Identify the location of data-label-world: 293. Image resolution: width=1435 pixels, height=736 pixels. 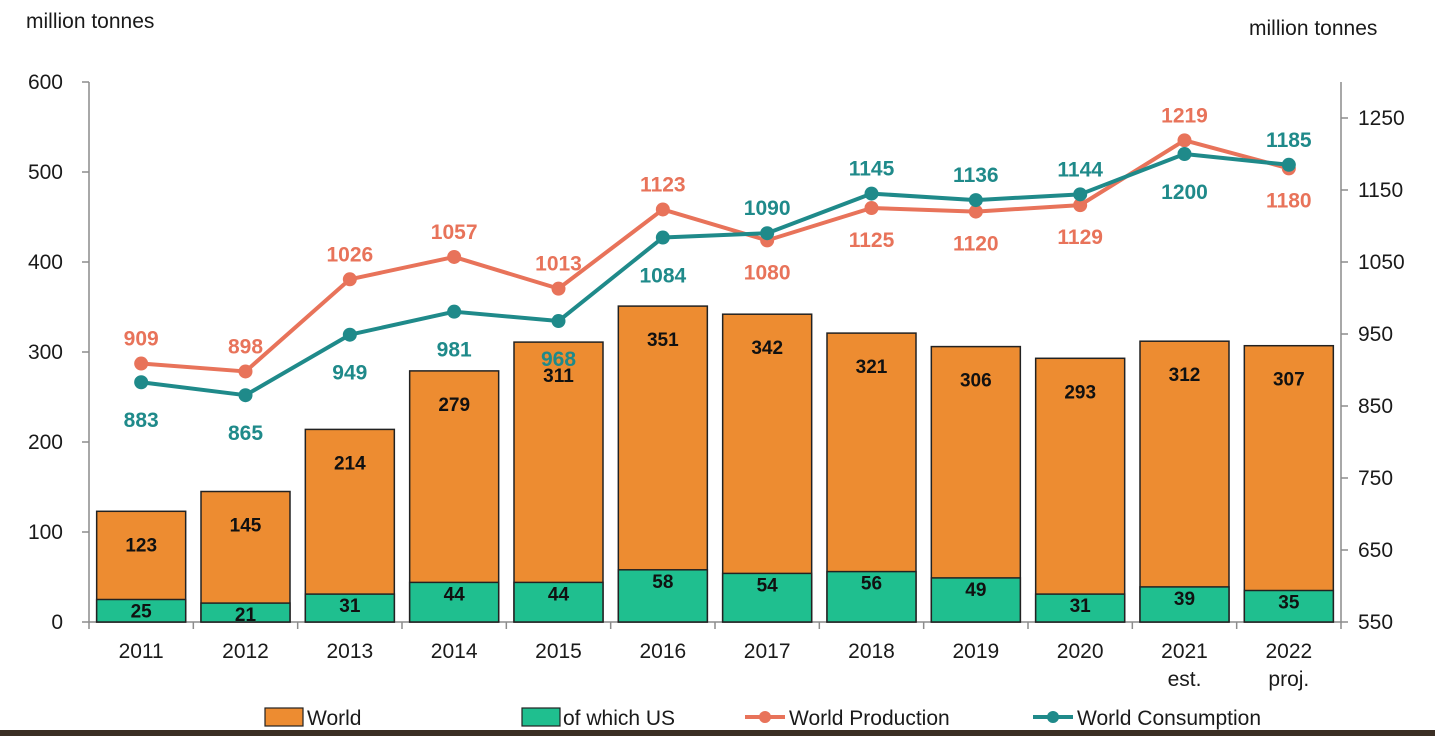
(1080, 392).